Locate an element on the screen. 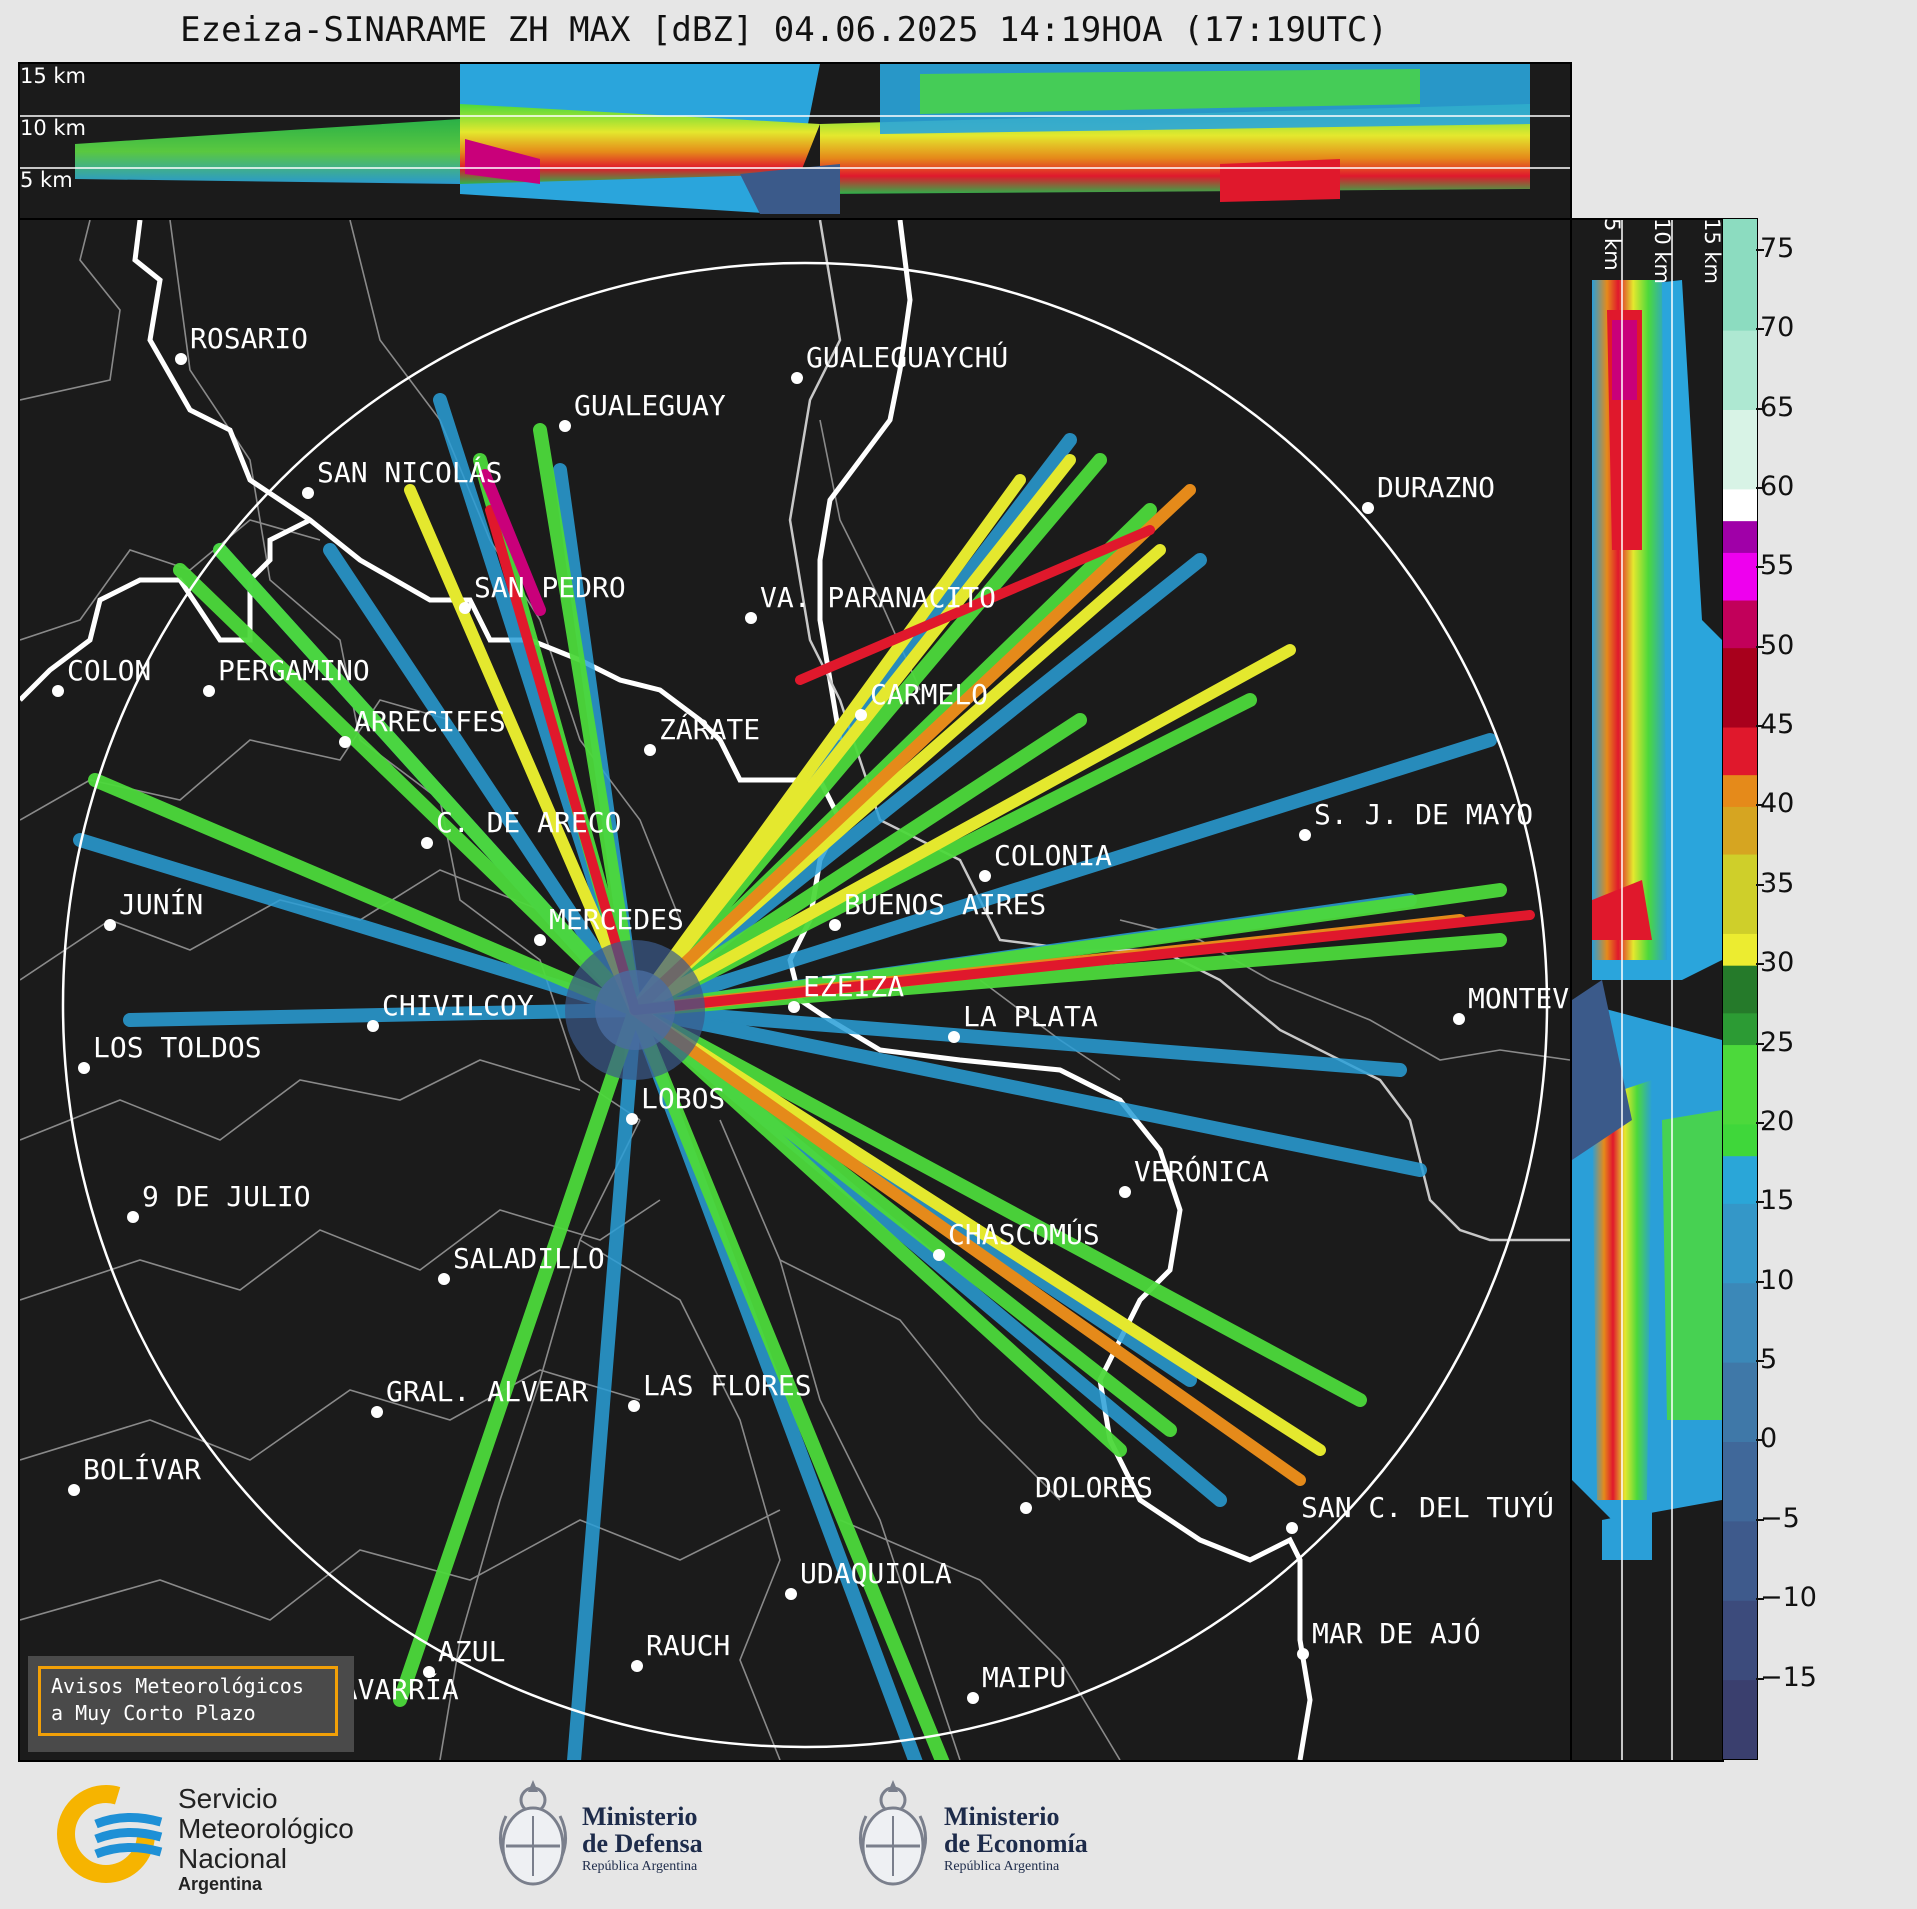  smn-logo-icon is located at coordinates (110, 1834).